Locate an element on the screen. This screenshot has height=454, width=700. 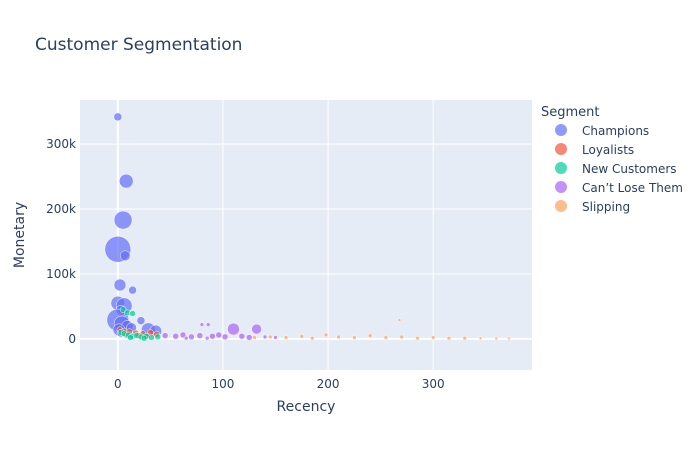
x-tick-label: 0 is located at coordinates (118, 384).